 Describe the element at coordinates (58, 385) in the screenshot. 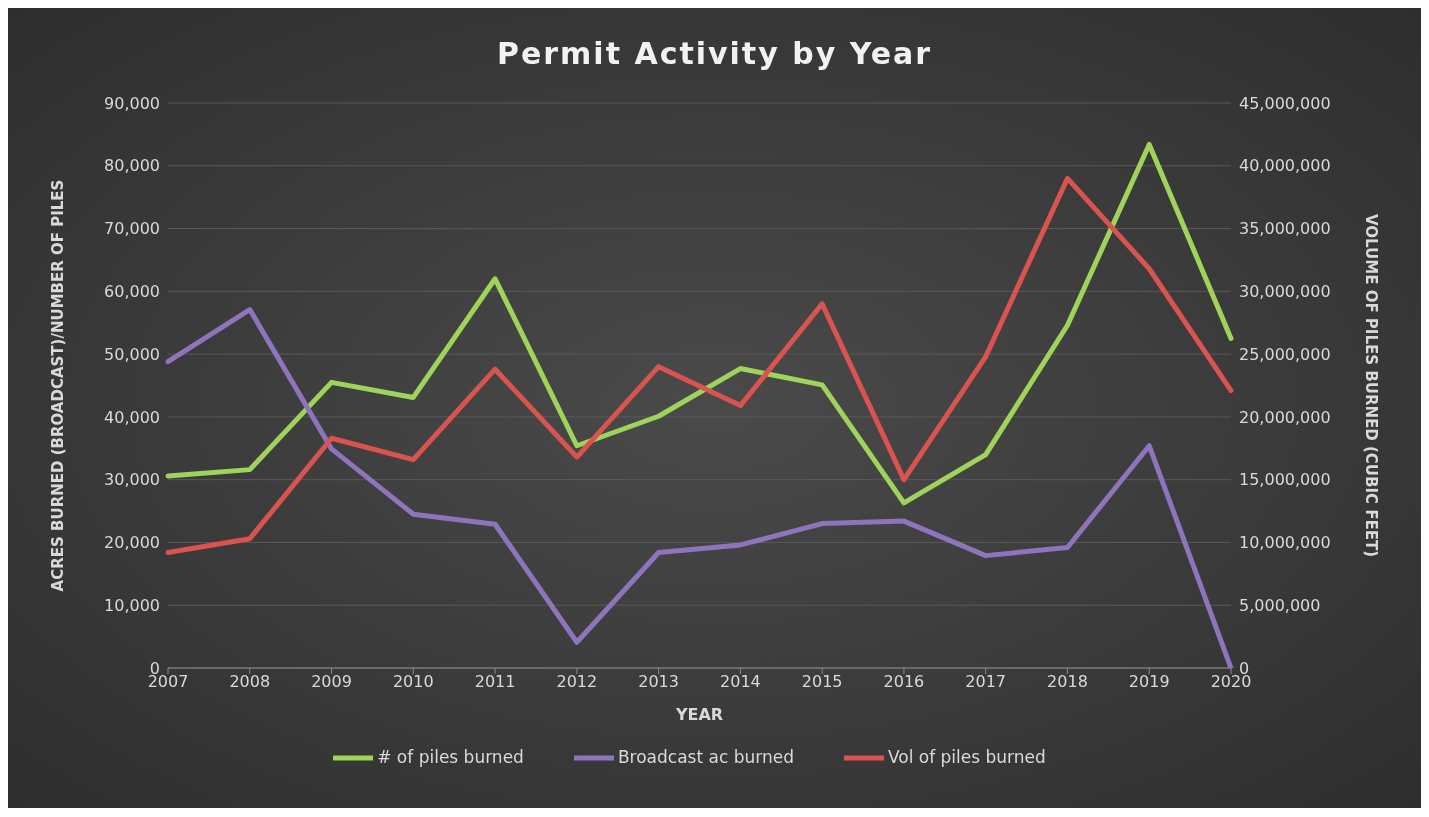

I see `y-axis-title: ACRES BURNED (BROADCAST)/NUMBER OF PILES` at that location.